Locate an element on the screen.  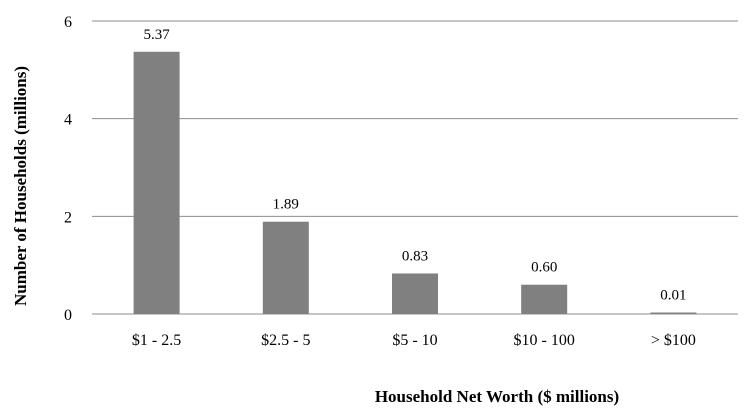
x-tick-labels: $1 - 2.5 $2.5 - 5 $5 - 10 $10 - 100 > $100 is located at coordinates (414, 340).